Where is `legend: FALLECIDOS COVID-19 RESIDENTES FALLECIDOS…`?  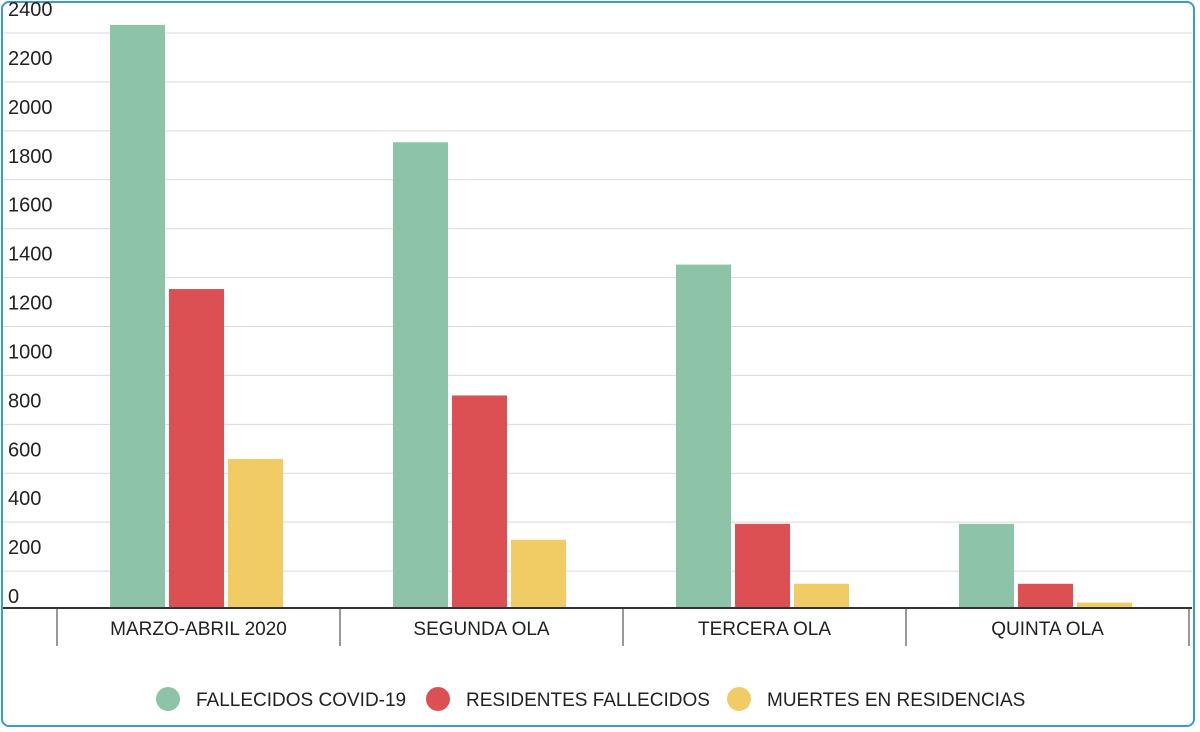 legend: FALLECIDOS COVID-19 RESIDENTES FALLECIDOS… is located at coordinates (590, 699).